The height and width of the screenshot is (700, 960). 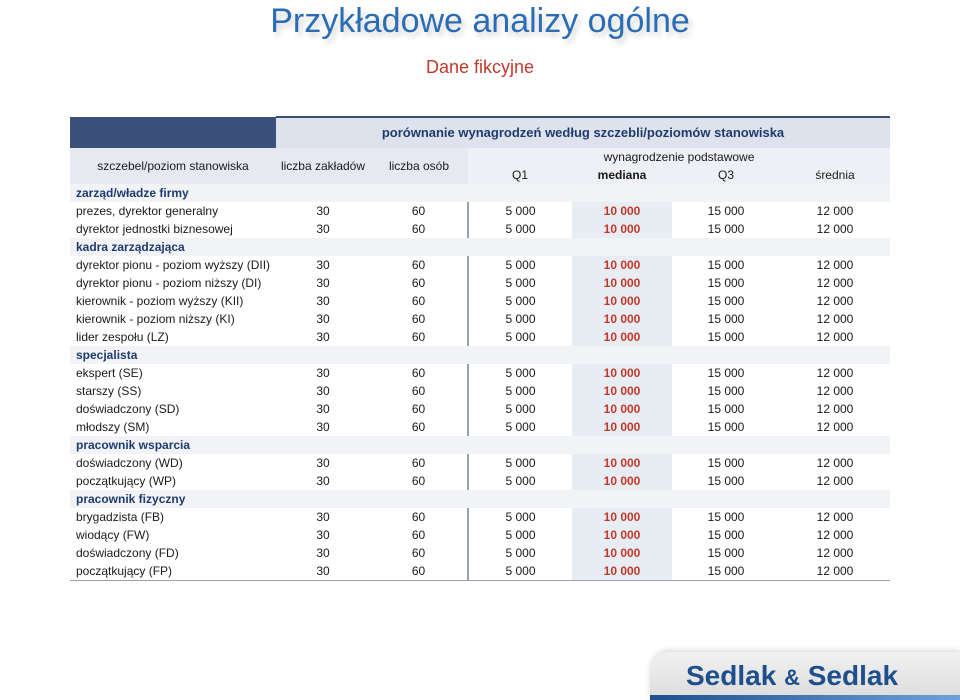 I want to click on header-salary-group: wynagrodzenie podstawowe, so click(x=679, y=157).